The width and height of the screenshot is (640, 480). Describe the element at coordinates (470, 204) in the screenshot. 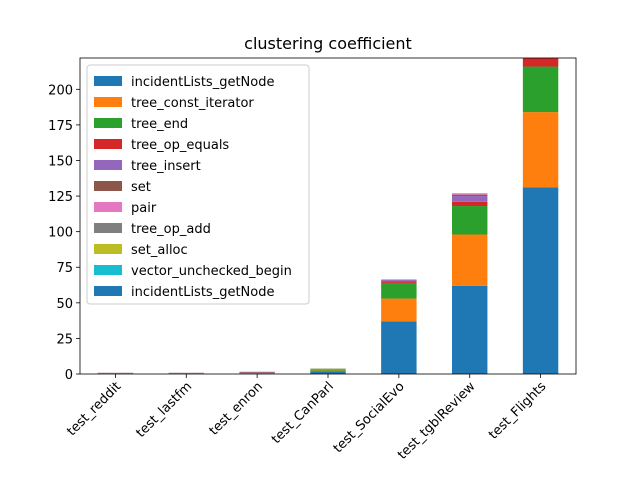

I see `bar-tree-op-equals-test-tgblreview` at that location.